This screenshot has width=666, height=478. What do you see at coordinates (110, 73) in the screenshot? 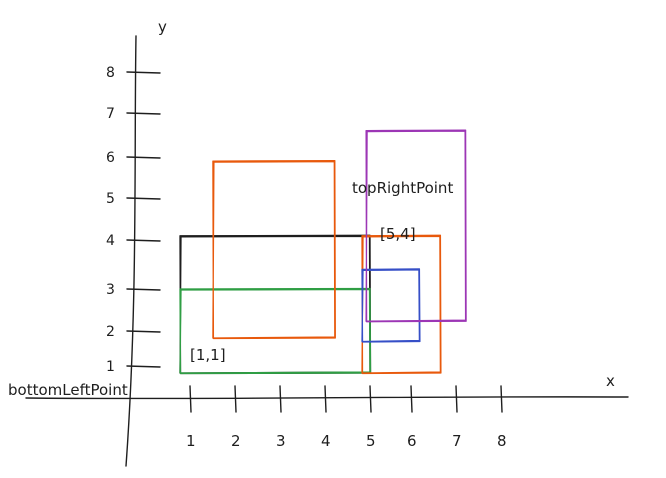
I see `y-tick-label: 8` at bounding box center [110, 73].